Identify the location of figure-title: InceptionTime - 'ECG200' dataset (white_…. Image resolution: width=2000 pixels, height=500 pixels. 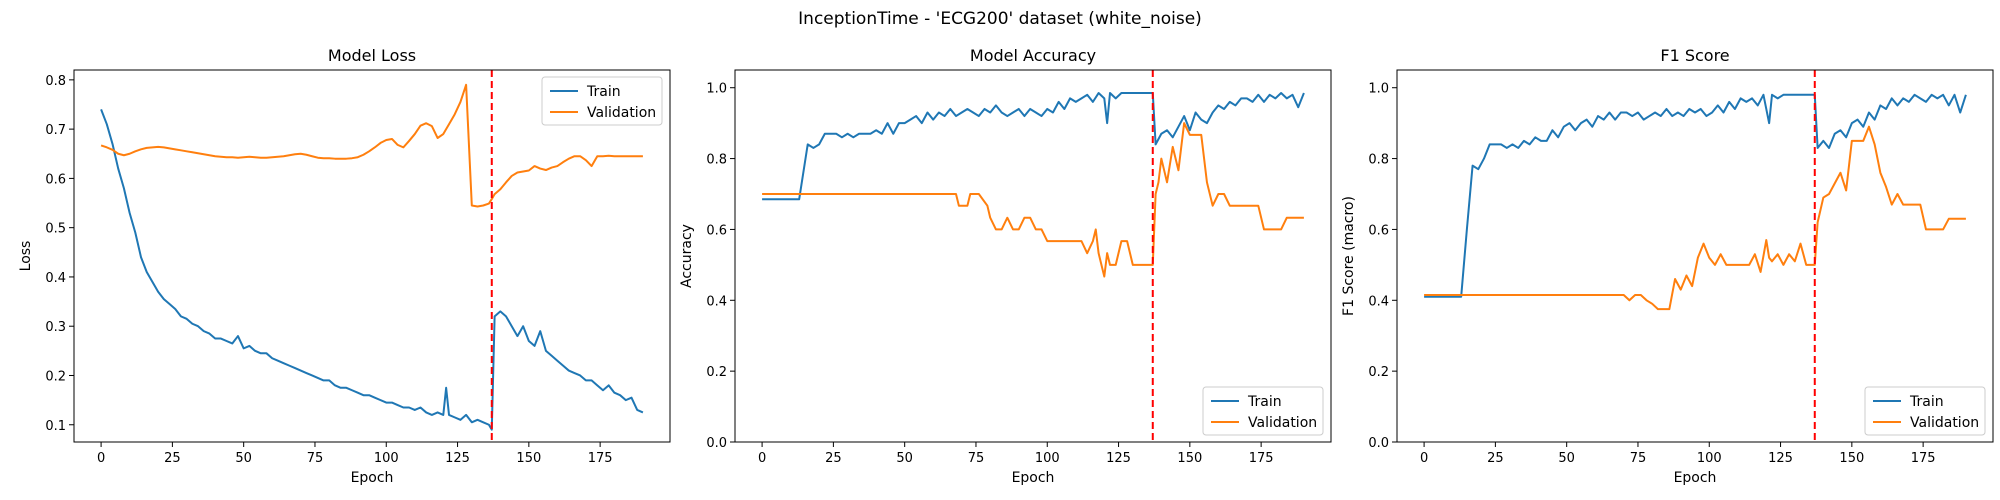
(1000, 19).